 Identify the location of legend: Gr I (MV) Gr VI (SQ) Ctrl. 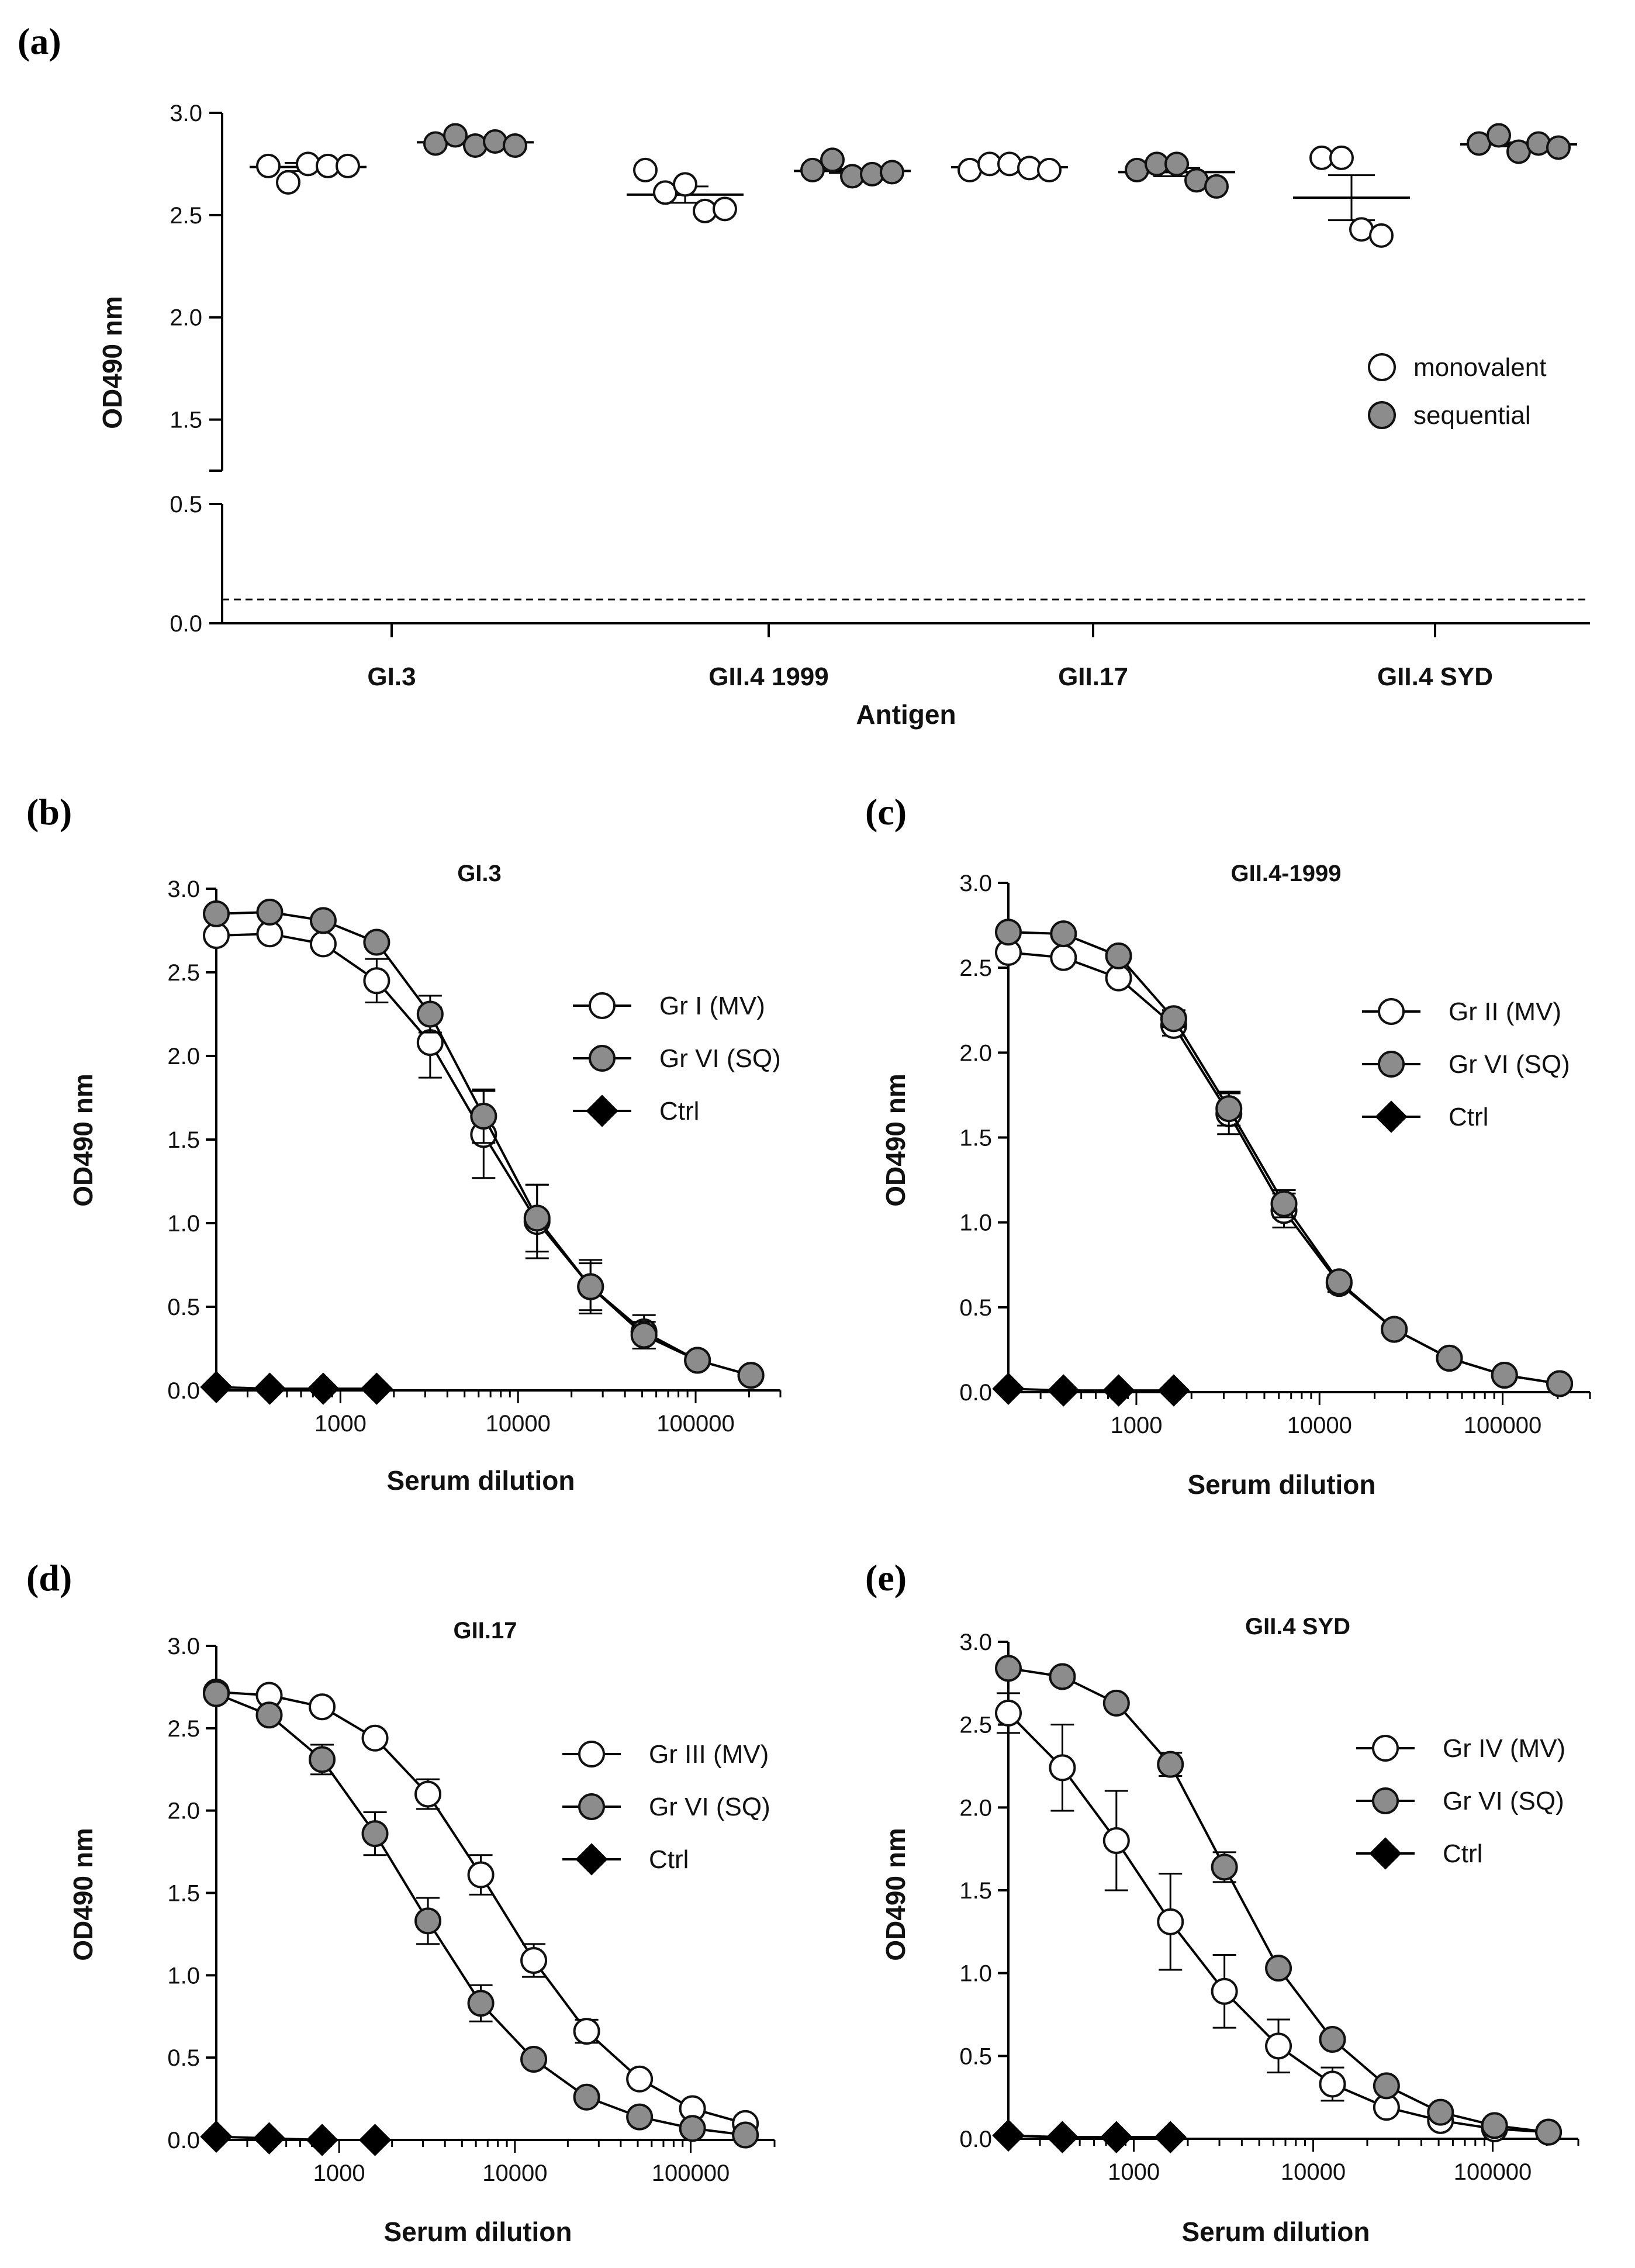
(677, 1059).